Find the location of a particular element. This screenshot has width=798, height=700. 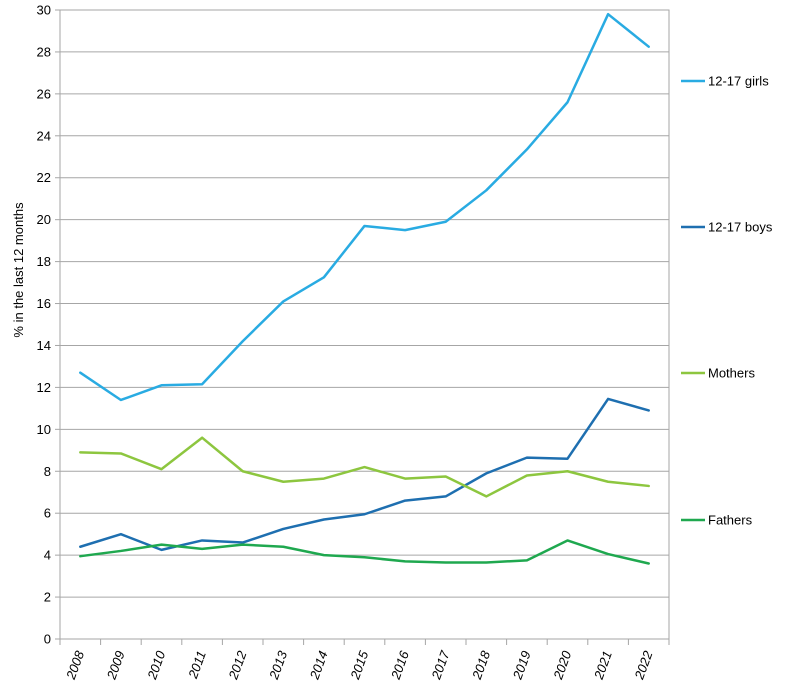

legend-label: 12-17 girls is located at coordinates (738, 81).